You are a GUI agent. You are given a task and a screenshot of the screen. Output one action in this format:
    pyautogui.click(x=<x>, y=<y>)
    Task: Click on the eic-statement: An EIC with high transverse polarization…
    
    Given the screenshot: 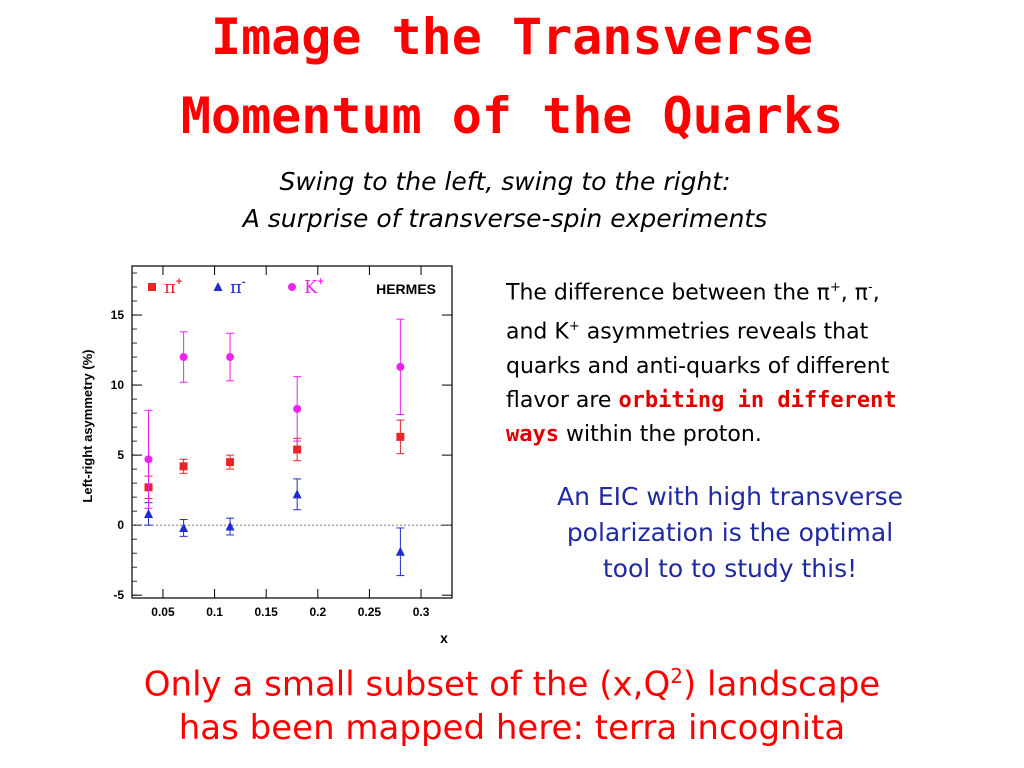 What is the action you would take?
    pyautogui.click(x=730, y=533)
    